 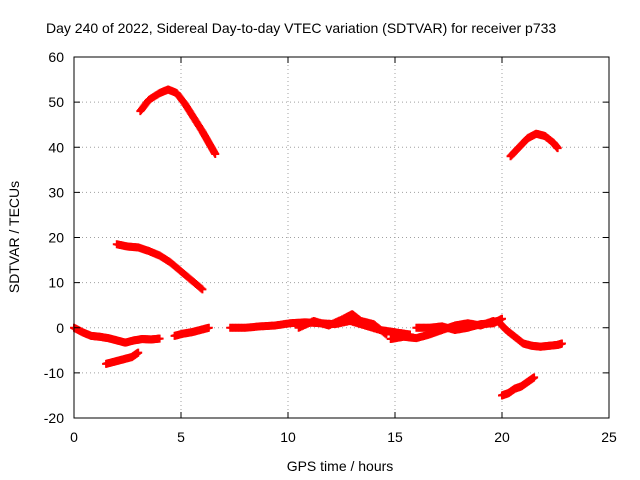 I want to click on y-tick-label: 60, so click(x=56, y=57).